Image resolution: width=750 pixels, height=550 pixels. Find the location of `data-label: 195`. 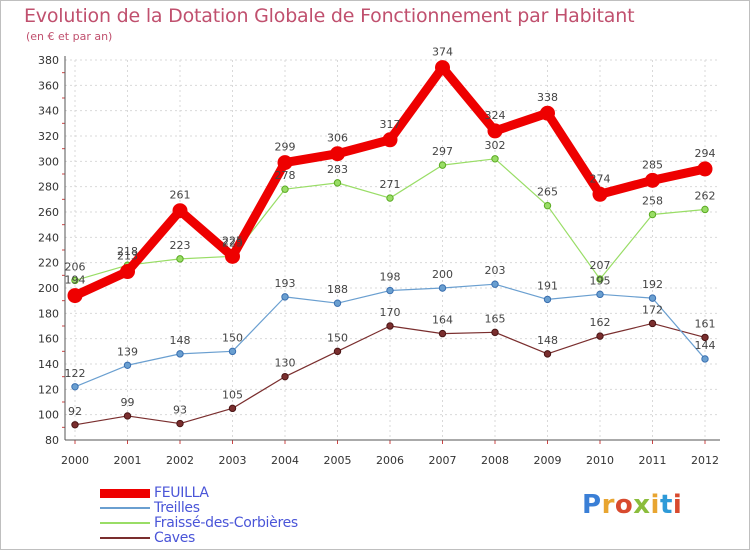

data-label: 195 is located at coordinates (600, 280).